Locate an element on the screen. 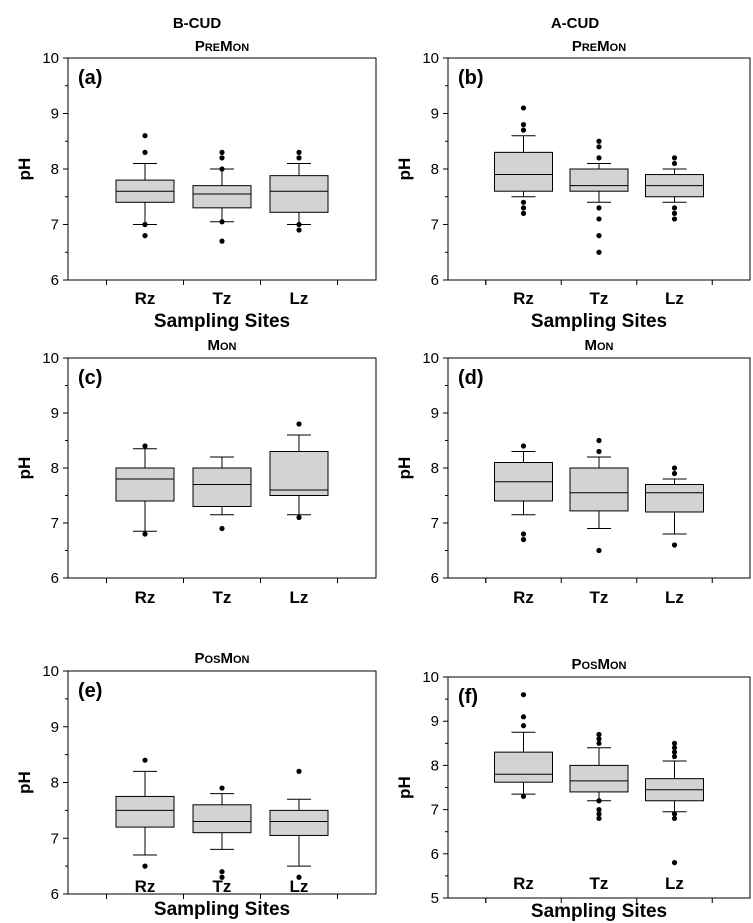 This screenshot has width=753, height=923. y-tick-label: 8 is located at coordinates (435, 169).